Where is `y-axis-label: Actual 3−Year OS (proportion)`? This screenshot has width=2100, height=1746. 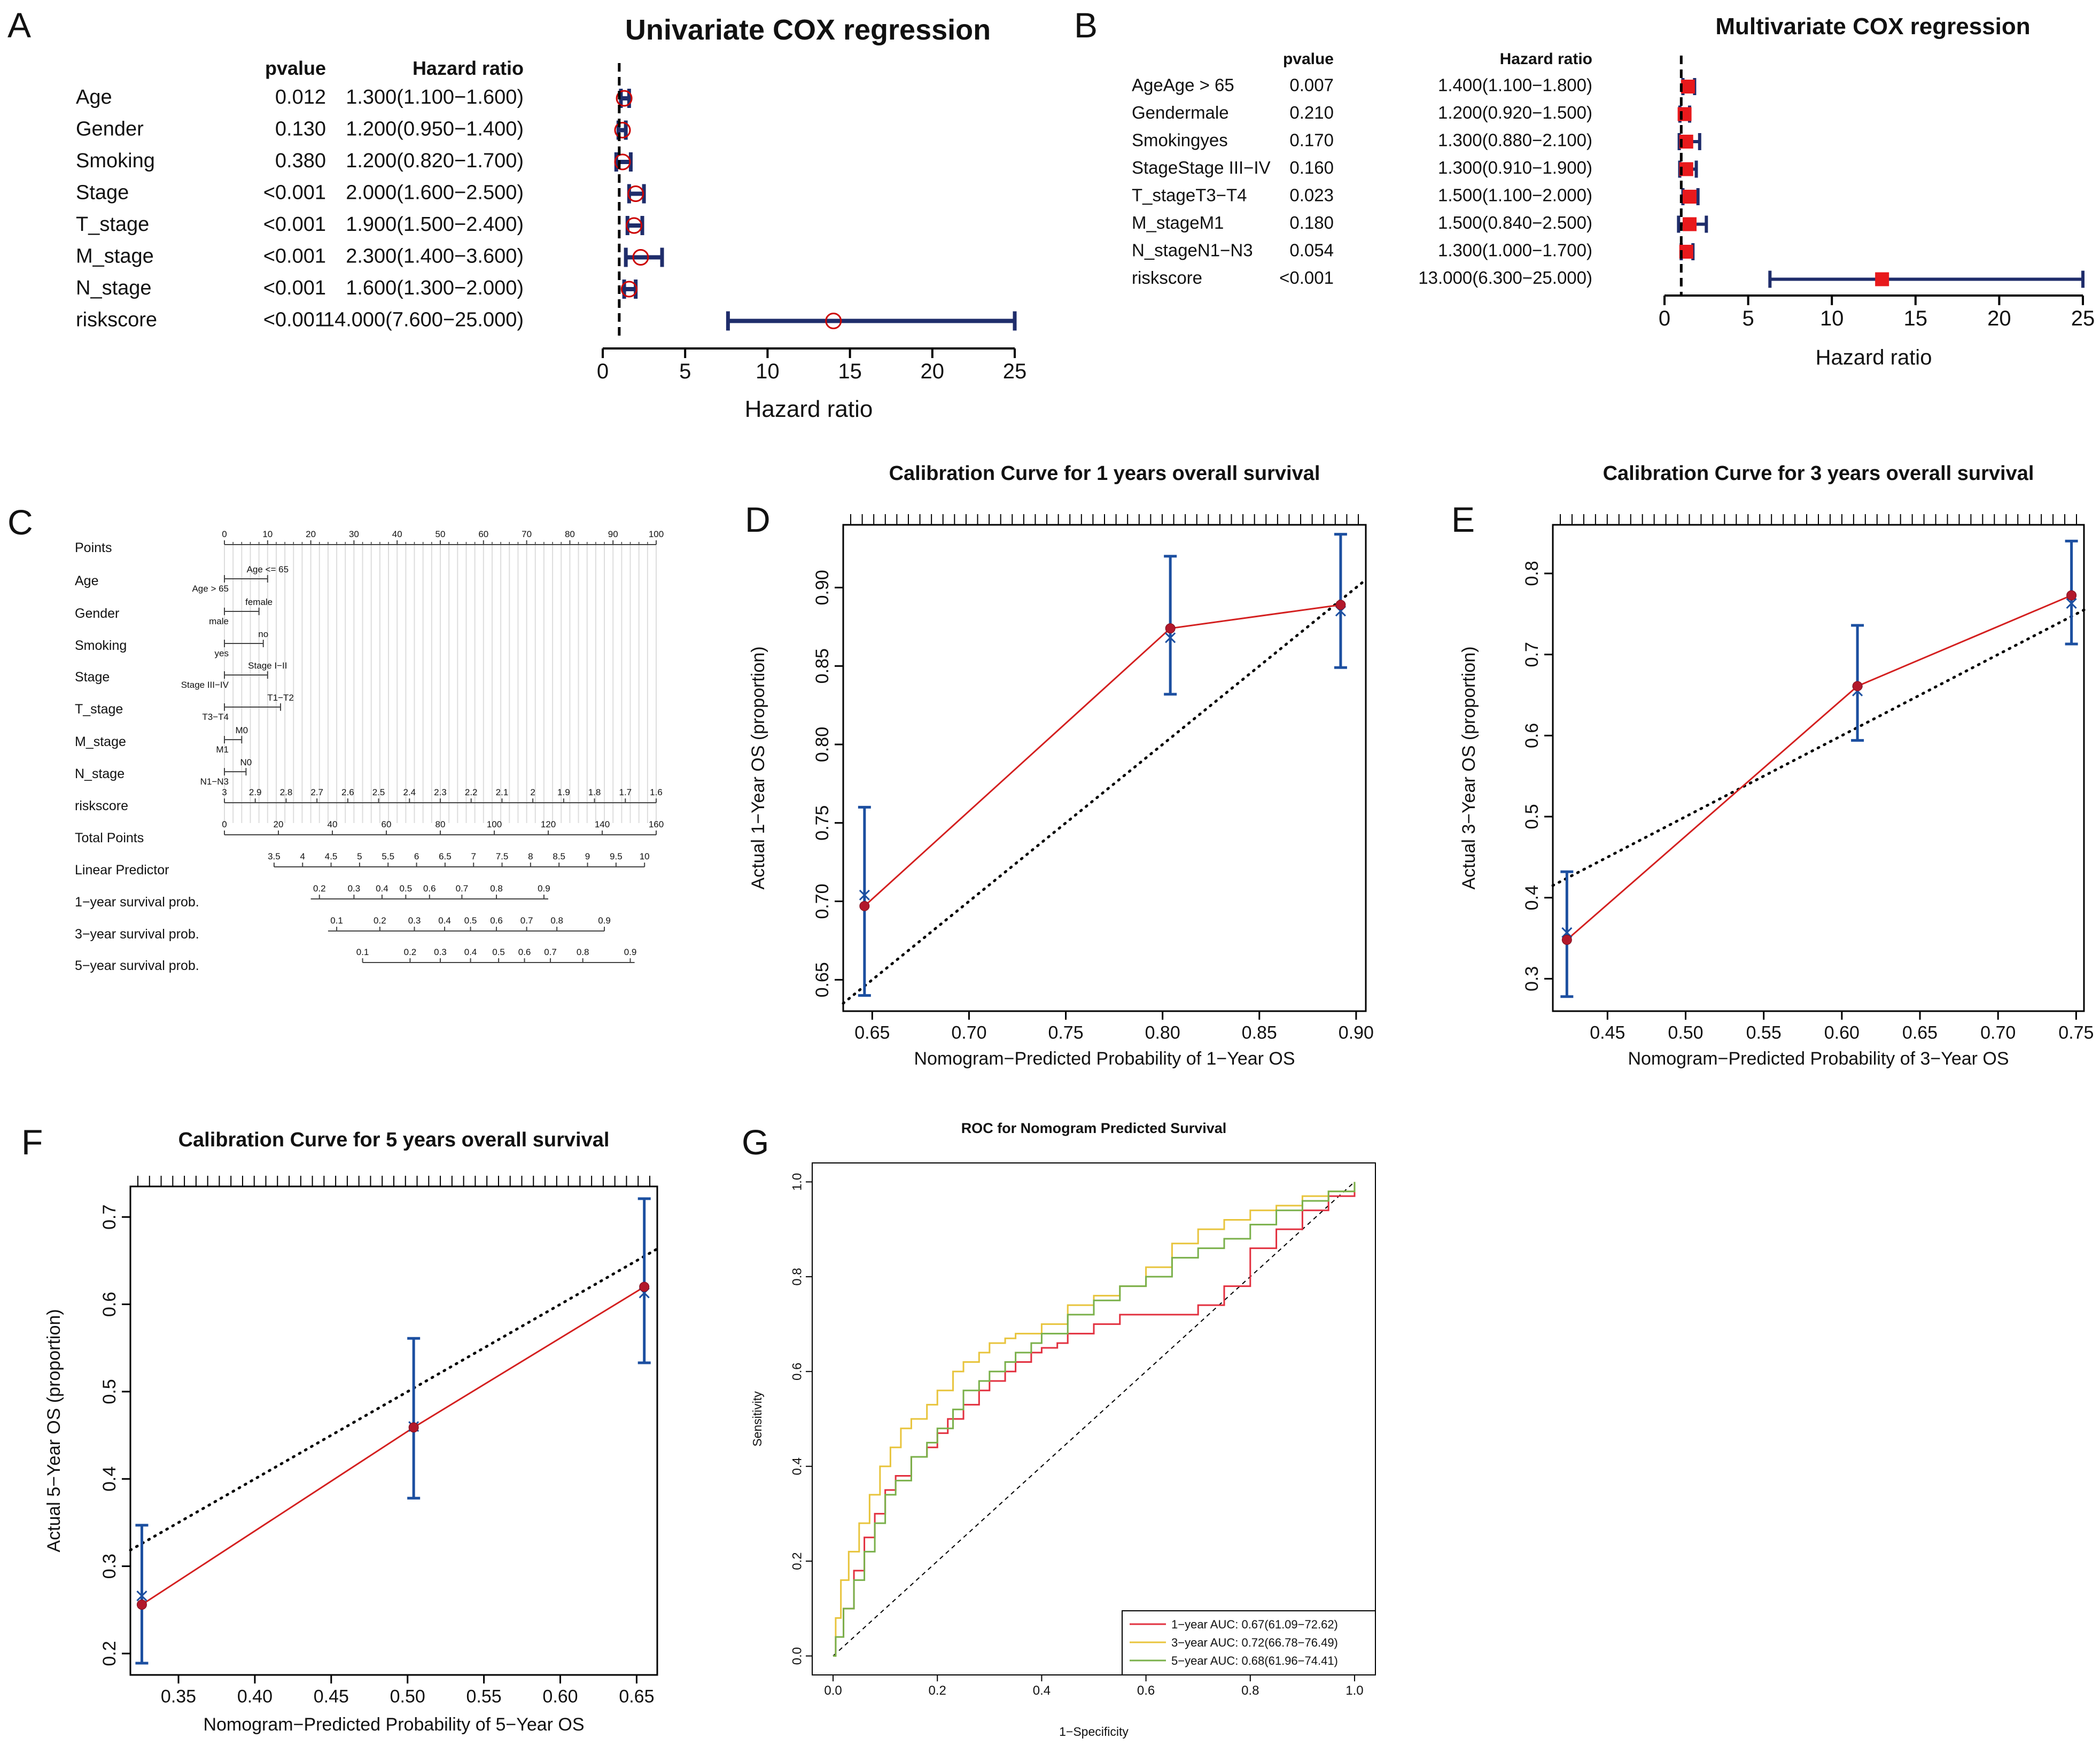
y-axis-label: Actual 3−Year OS (proportion) is located at coordinates (1469, 767).